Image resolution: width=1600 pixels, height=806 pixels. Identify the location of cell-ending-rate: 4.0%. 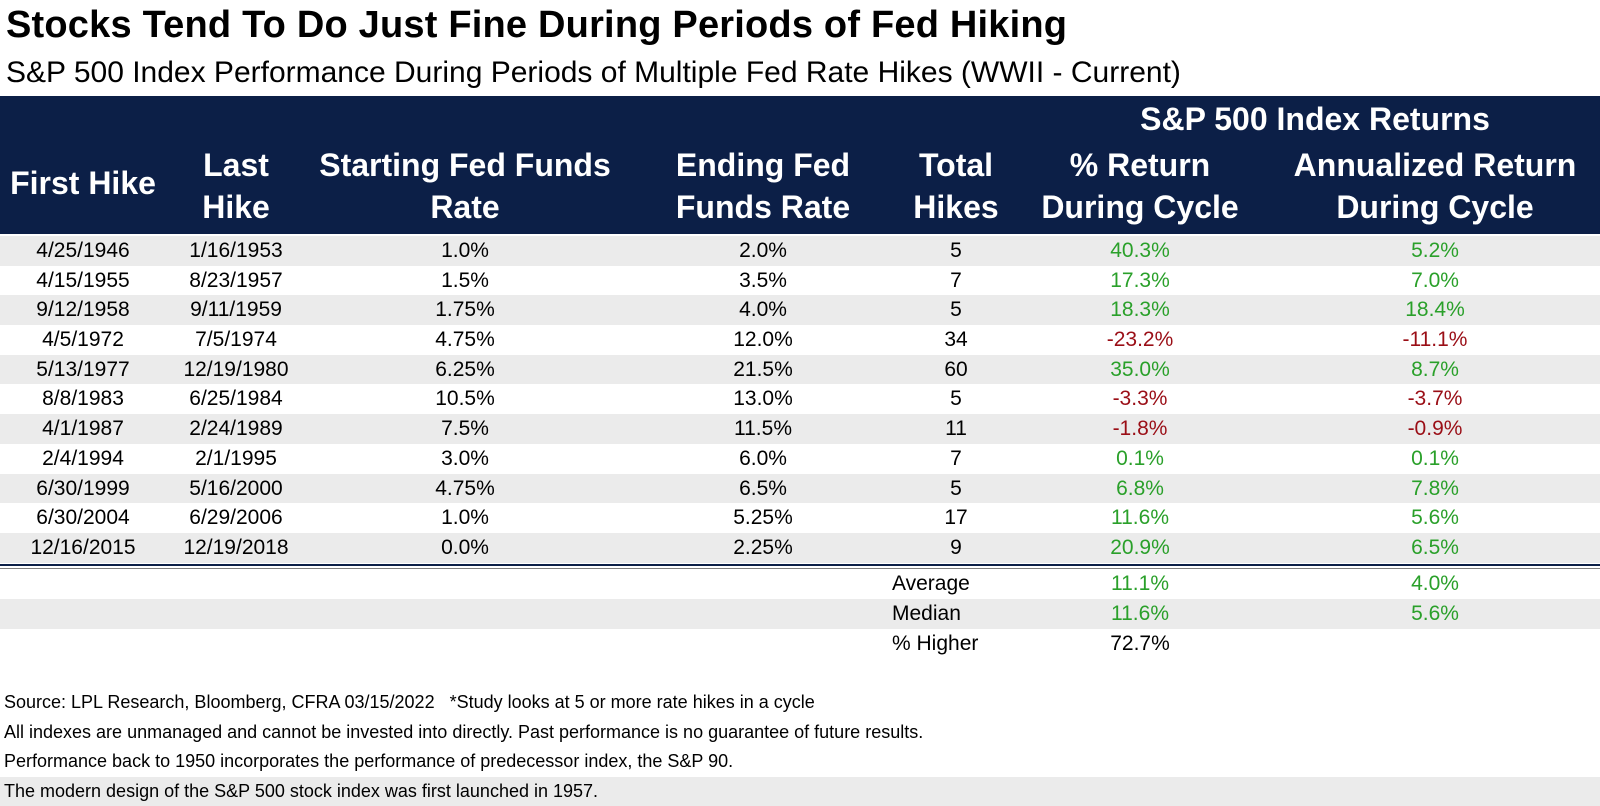
(763, 310).